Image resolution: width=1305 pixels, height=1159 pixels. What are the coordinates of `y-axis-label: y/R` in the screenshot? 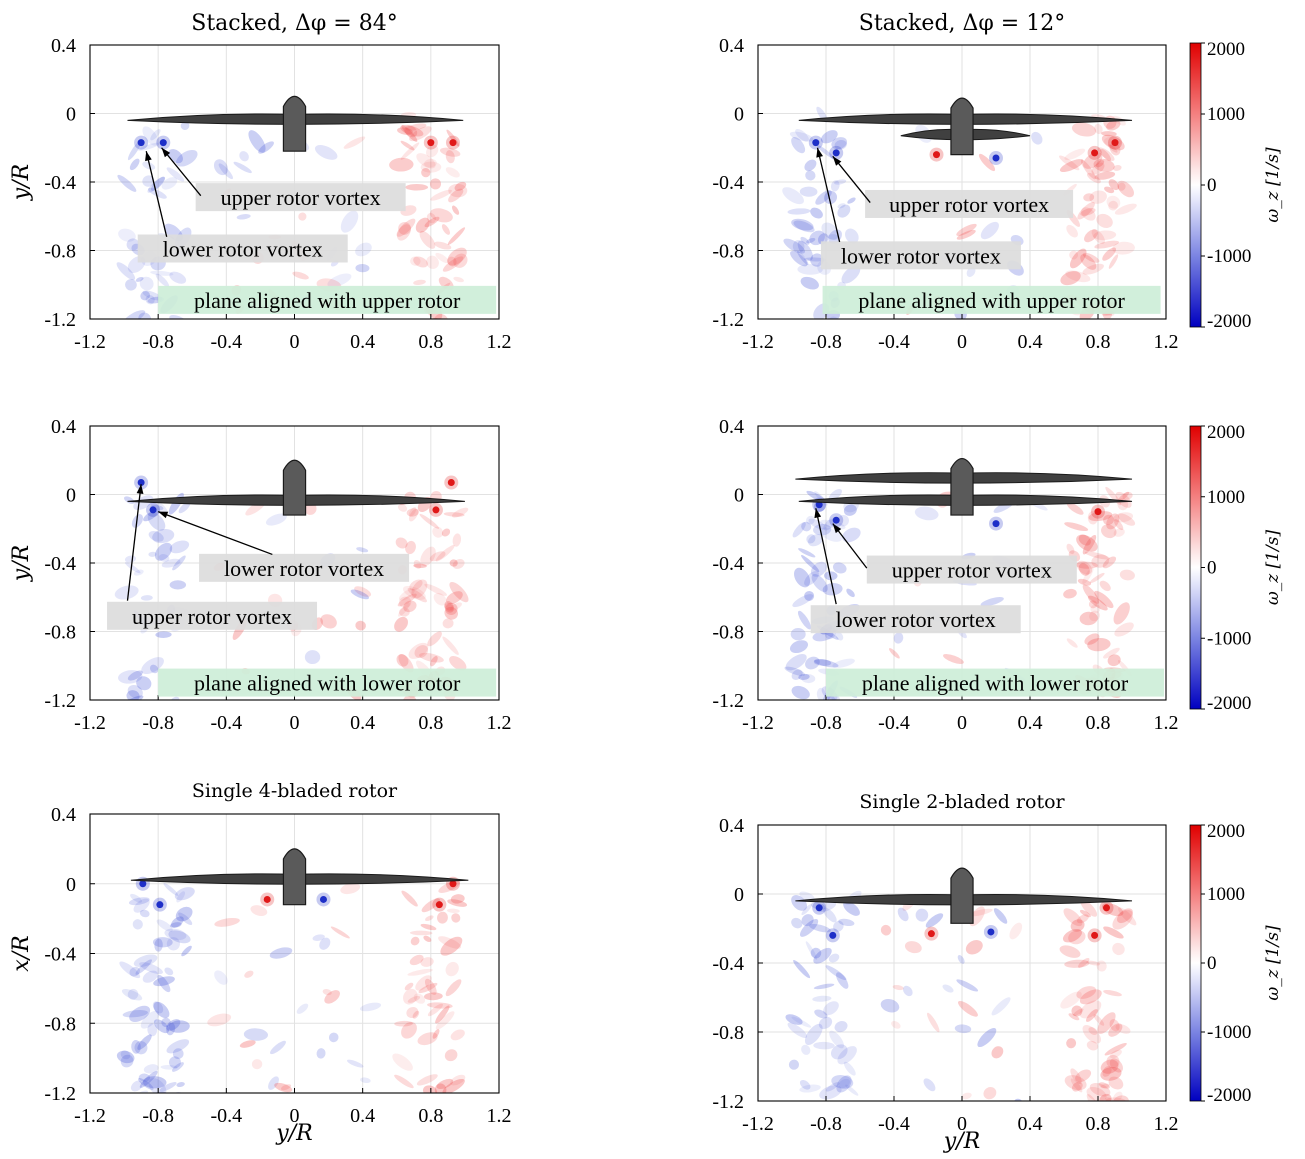 It's located at (21, 182).